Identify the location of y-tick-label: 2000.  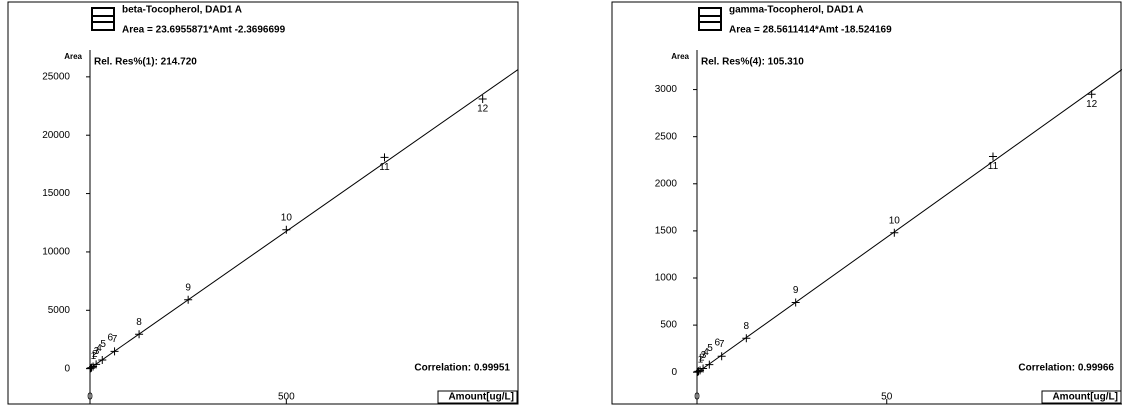
(666, 183).